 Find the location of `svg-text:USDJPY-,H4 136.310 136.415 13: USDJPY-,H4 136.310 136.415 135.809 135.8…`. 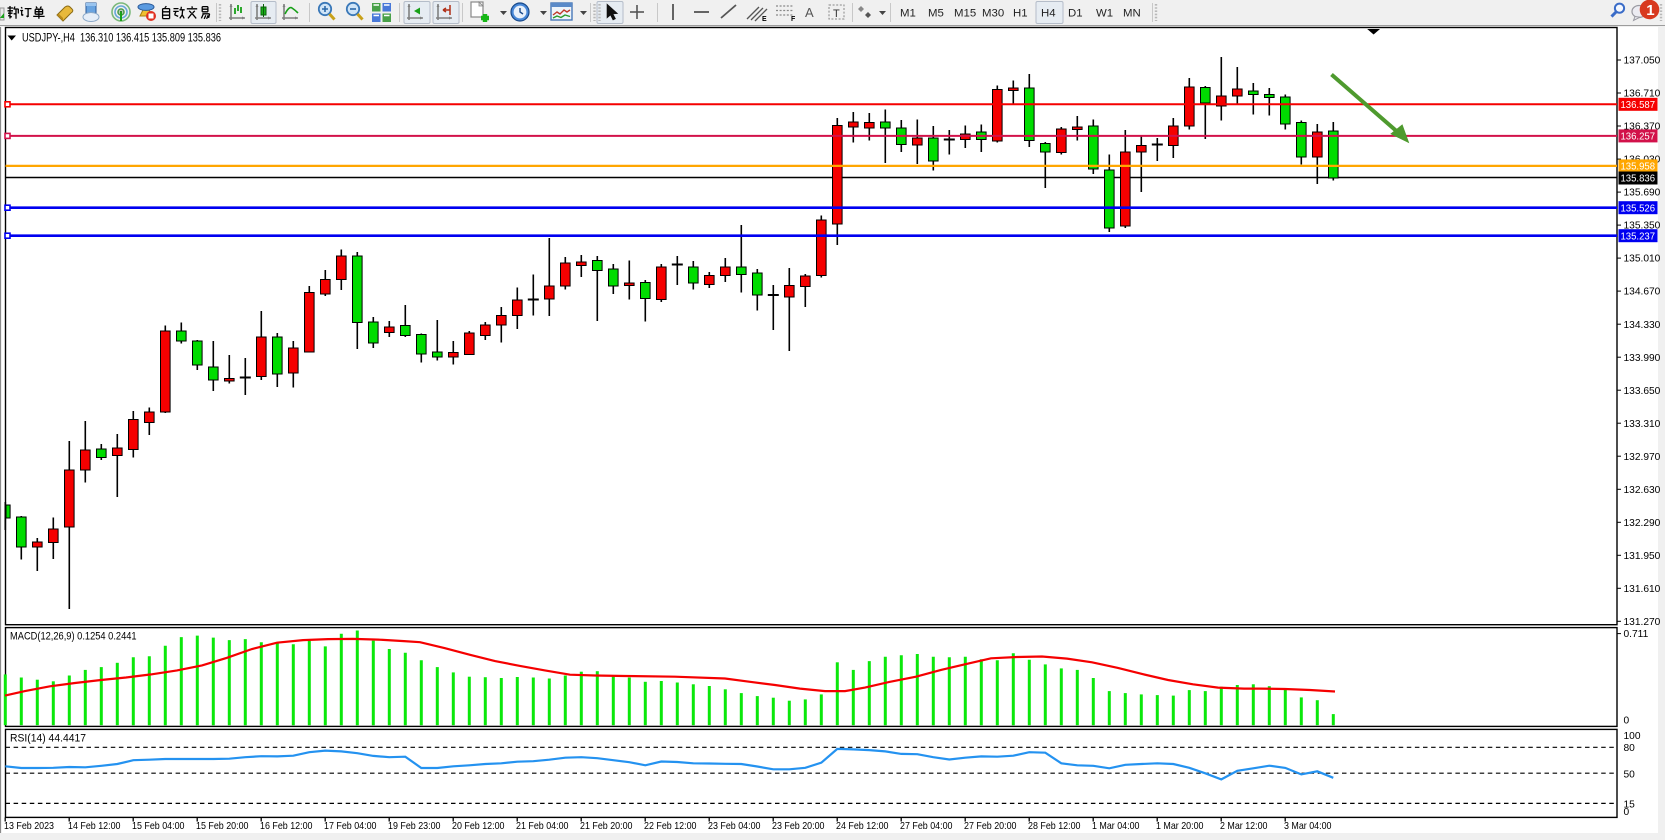

svg-text:USDJPY-,H4 136.310 136.415 13: USDJPY-,H4 136.310 136.415 135.809 135.8… is located at coordinates (121, 38).